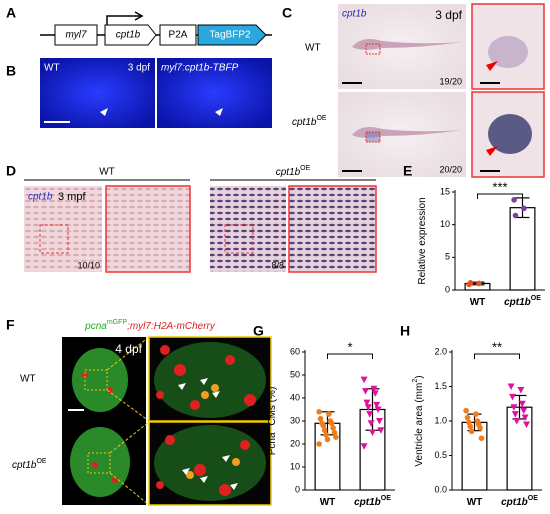 The width and height of the screenshot is (550, 514). Describe the element at coordinates (268, 430) in the screenshot. I see `superscript: +` at that location.